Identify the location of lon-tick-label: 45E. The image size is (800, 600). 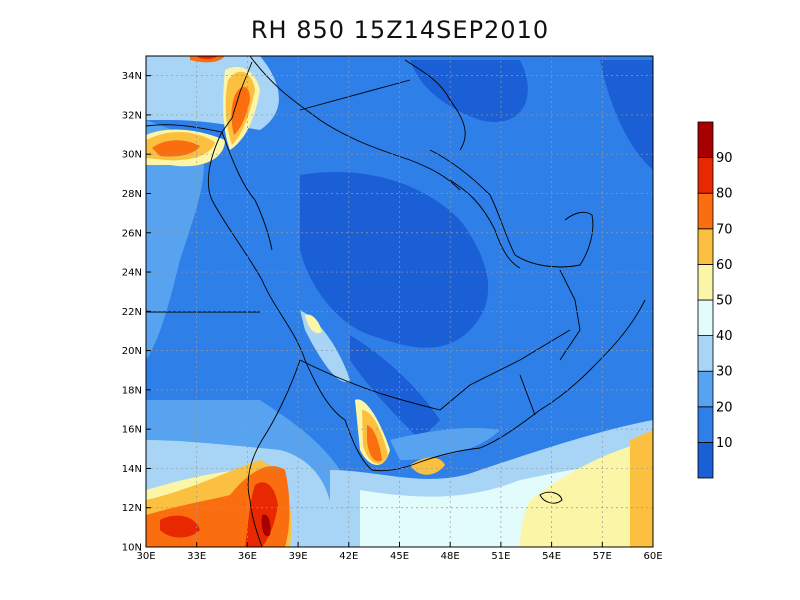
(399, 556).